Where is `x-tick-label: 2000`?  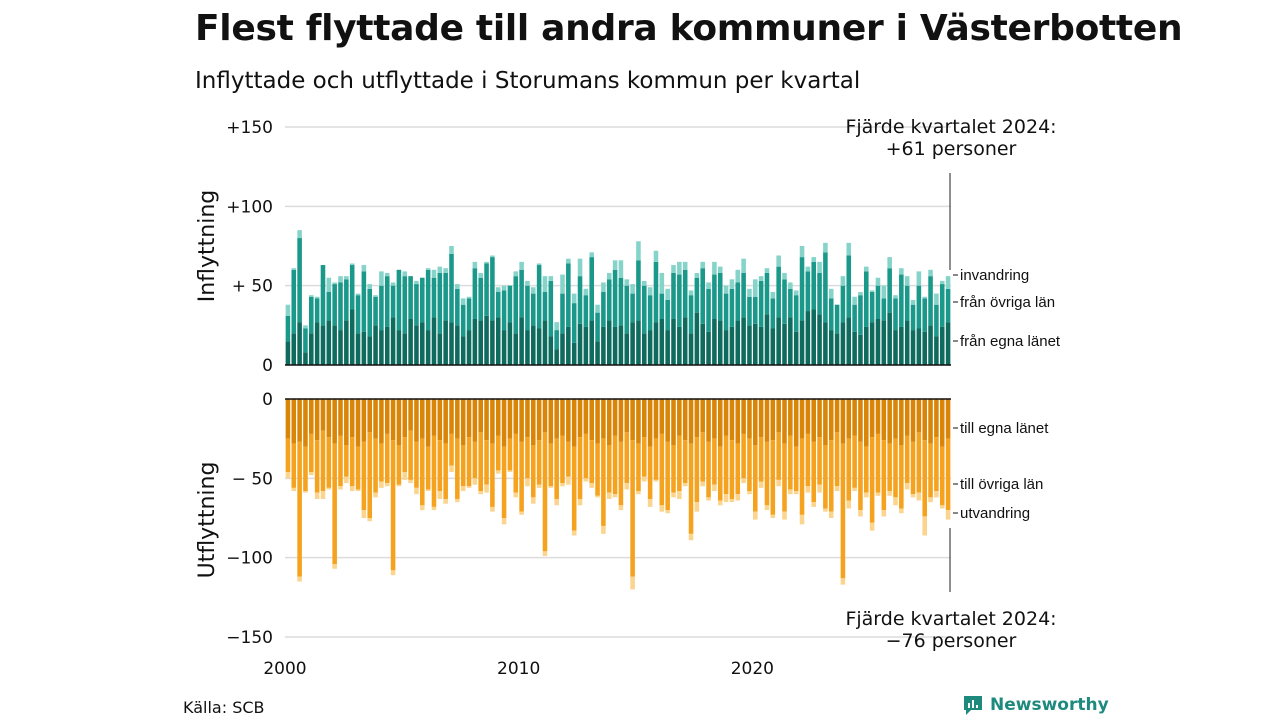
x-tick-label: 2000 is located at coordinates (284, 669).